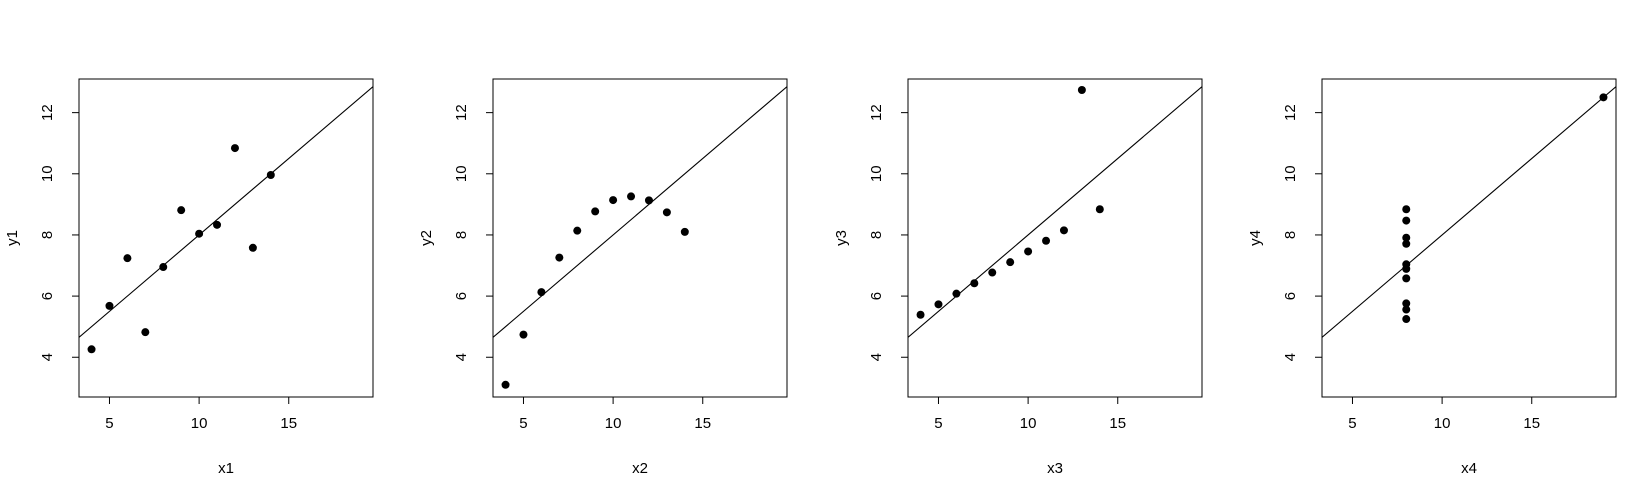  What do you see at coordinates (1469, 468) in the screenshot?
I see `x-axis-title: x4` at bounding box center [1469, 468].